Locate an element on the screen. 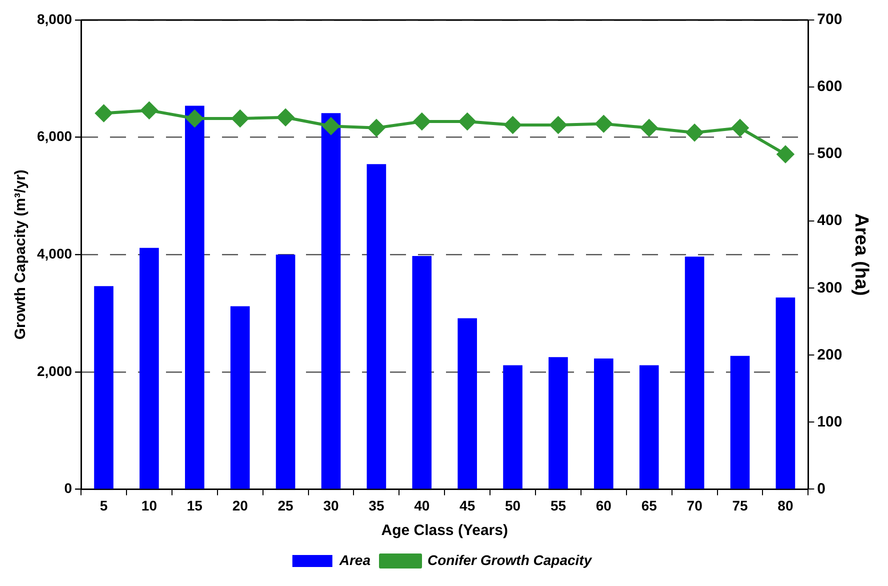 The width and height of the screenshot is (888, 586). y2-tick-label: 100 is located at coordinates (829, 421).